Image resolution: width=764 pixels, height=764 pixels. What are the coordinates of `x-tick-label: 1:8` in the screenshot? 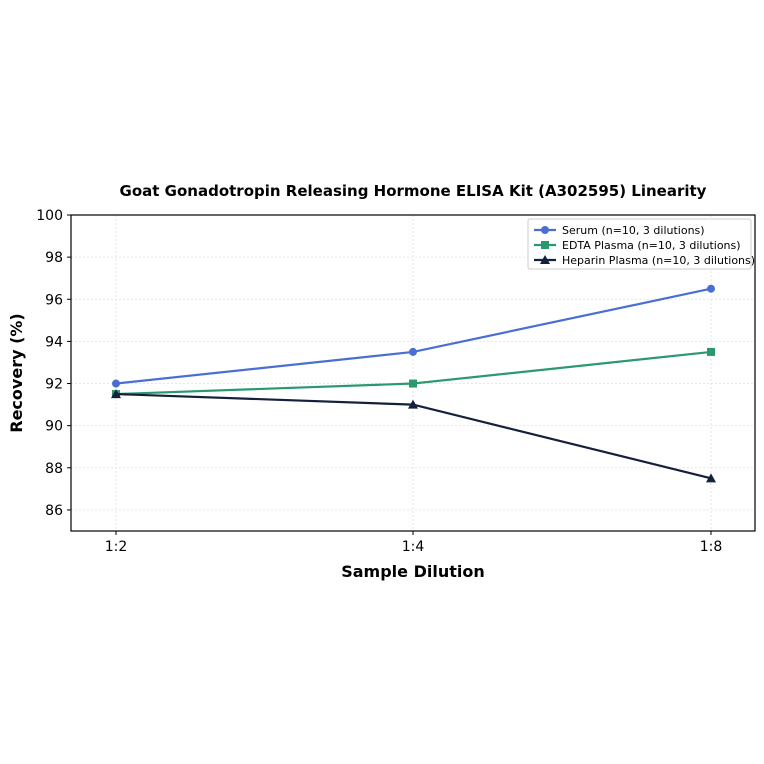 It's located at (711, 547).